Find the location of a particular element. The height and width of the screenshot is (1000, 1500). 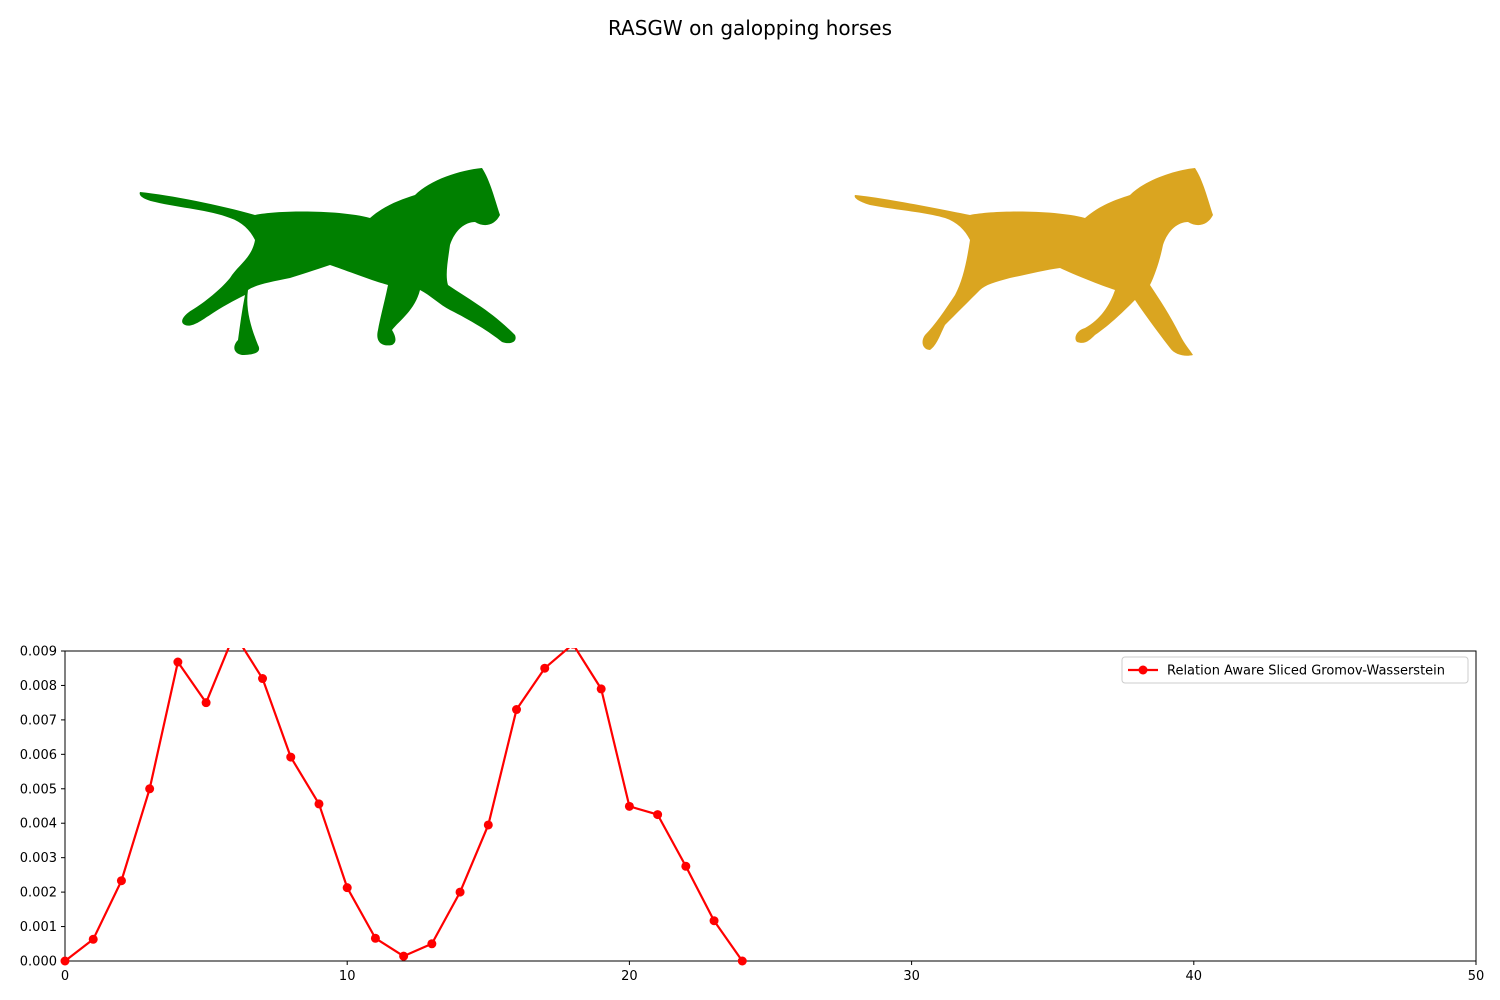

y-tick-label: 0.004 is located at coordinates (38, 824).